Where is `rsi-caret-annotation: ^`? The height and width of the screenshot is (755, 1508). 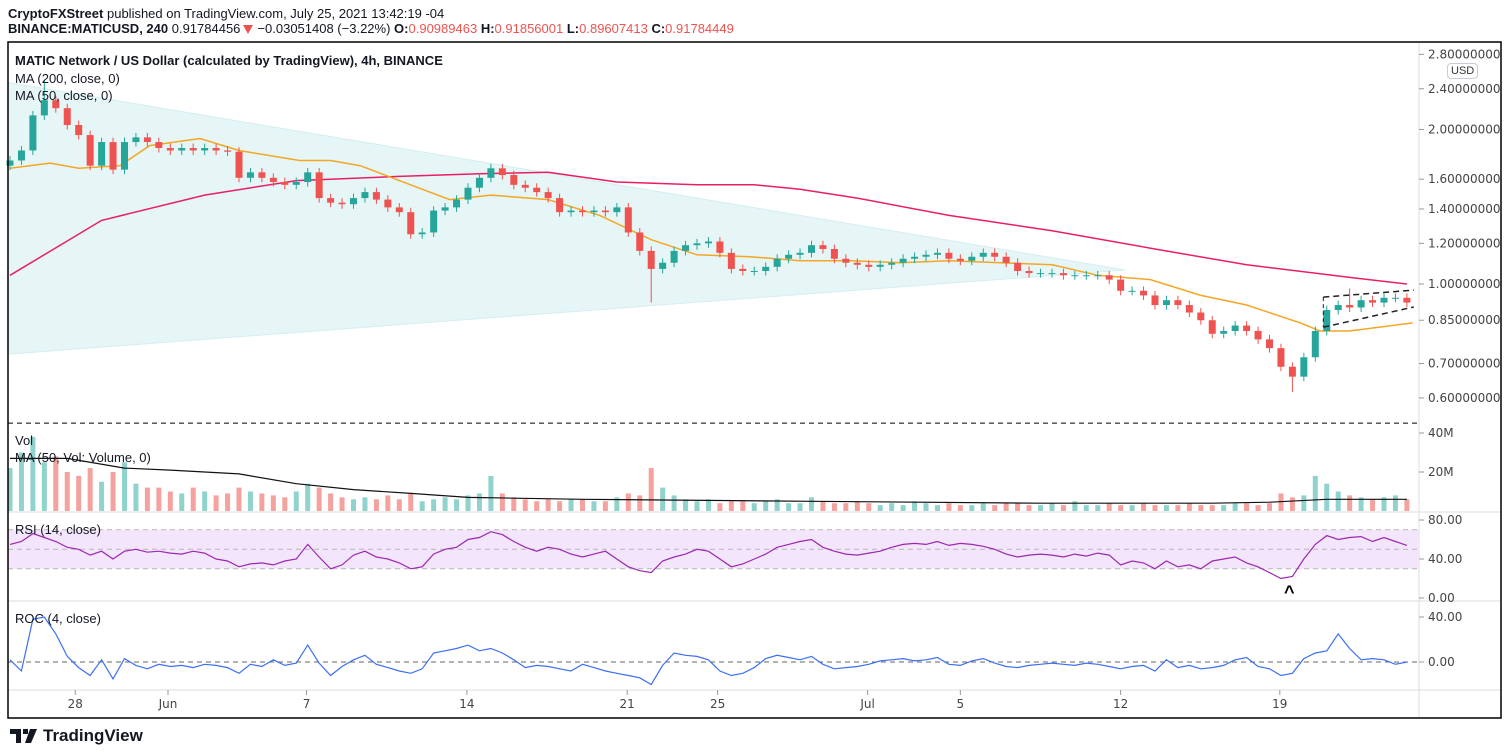 rsi-caret-annotation: ^ is located at coordinates (1289, 592).